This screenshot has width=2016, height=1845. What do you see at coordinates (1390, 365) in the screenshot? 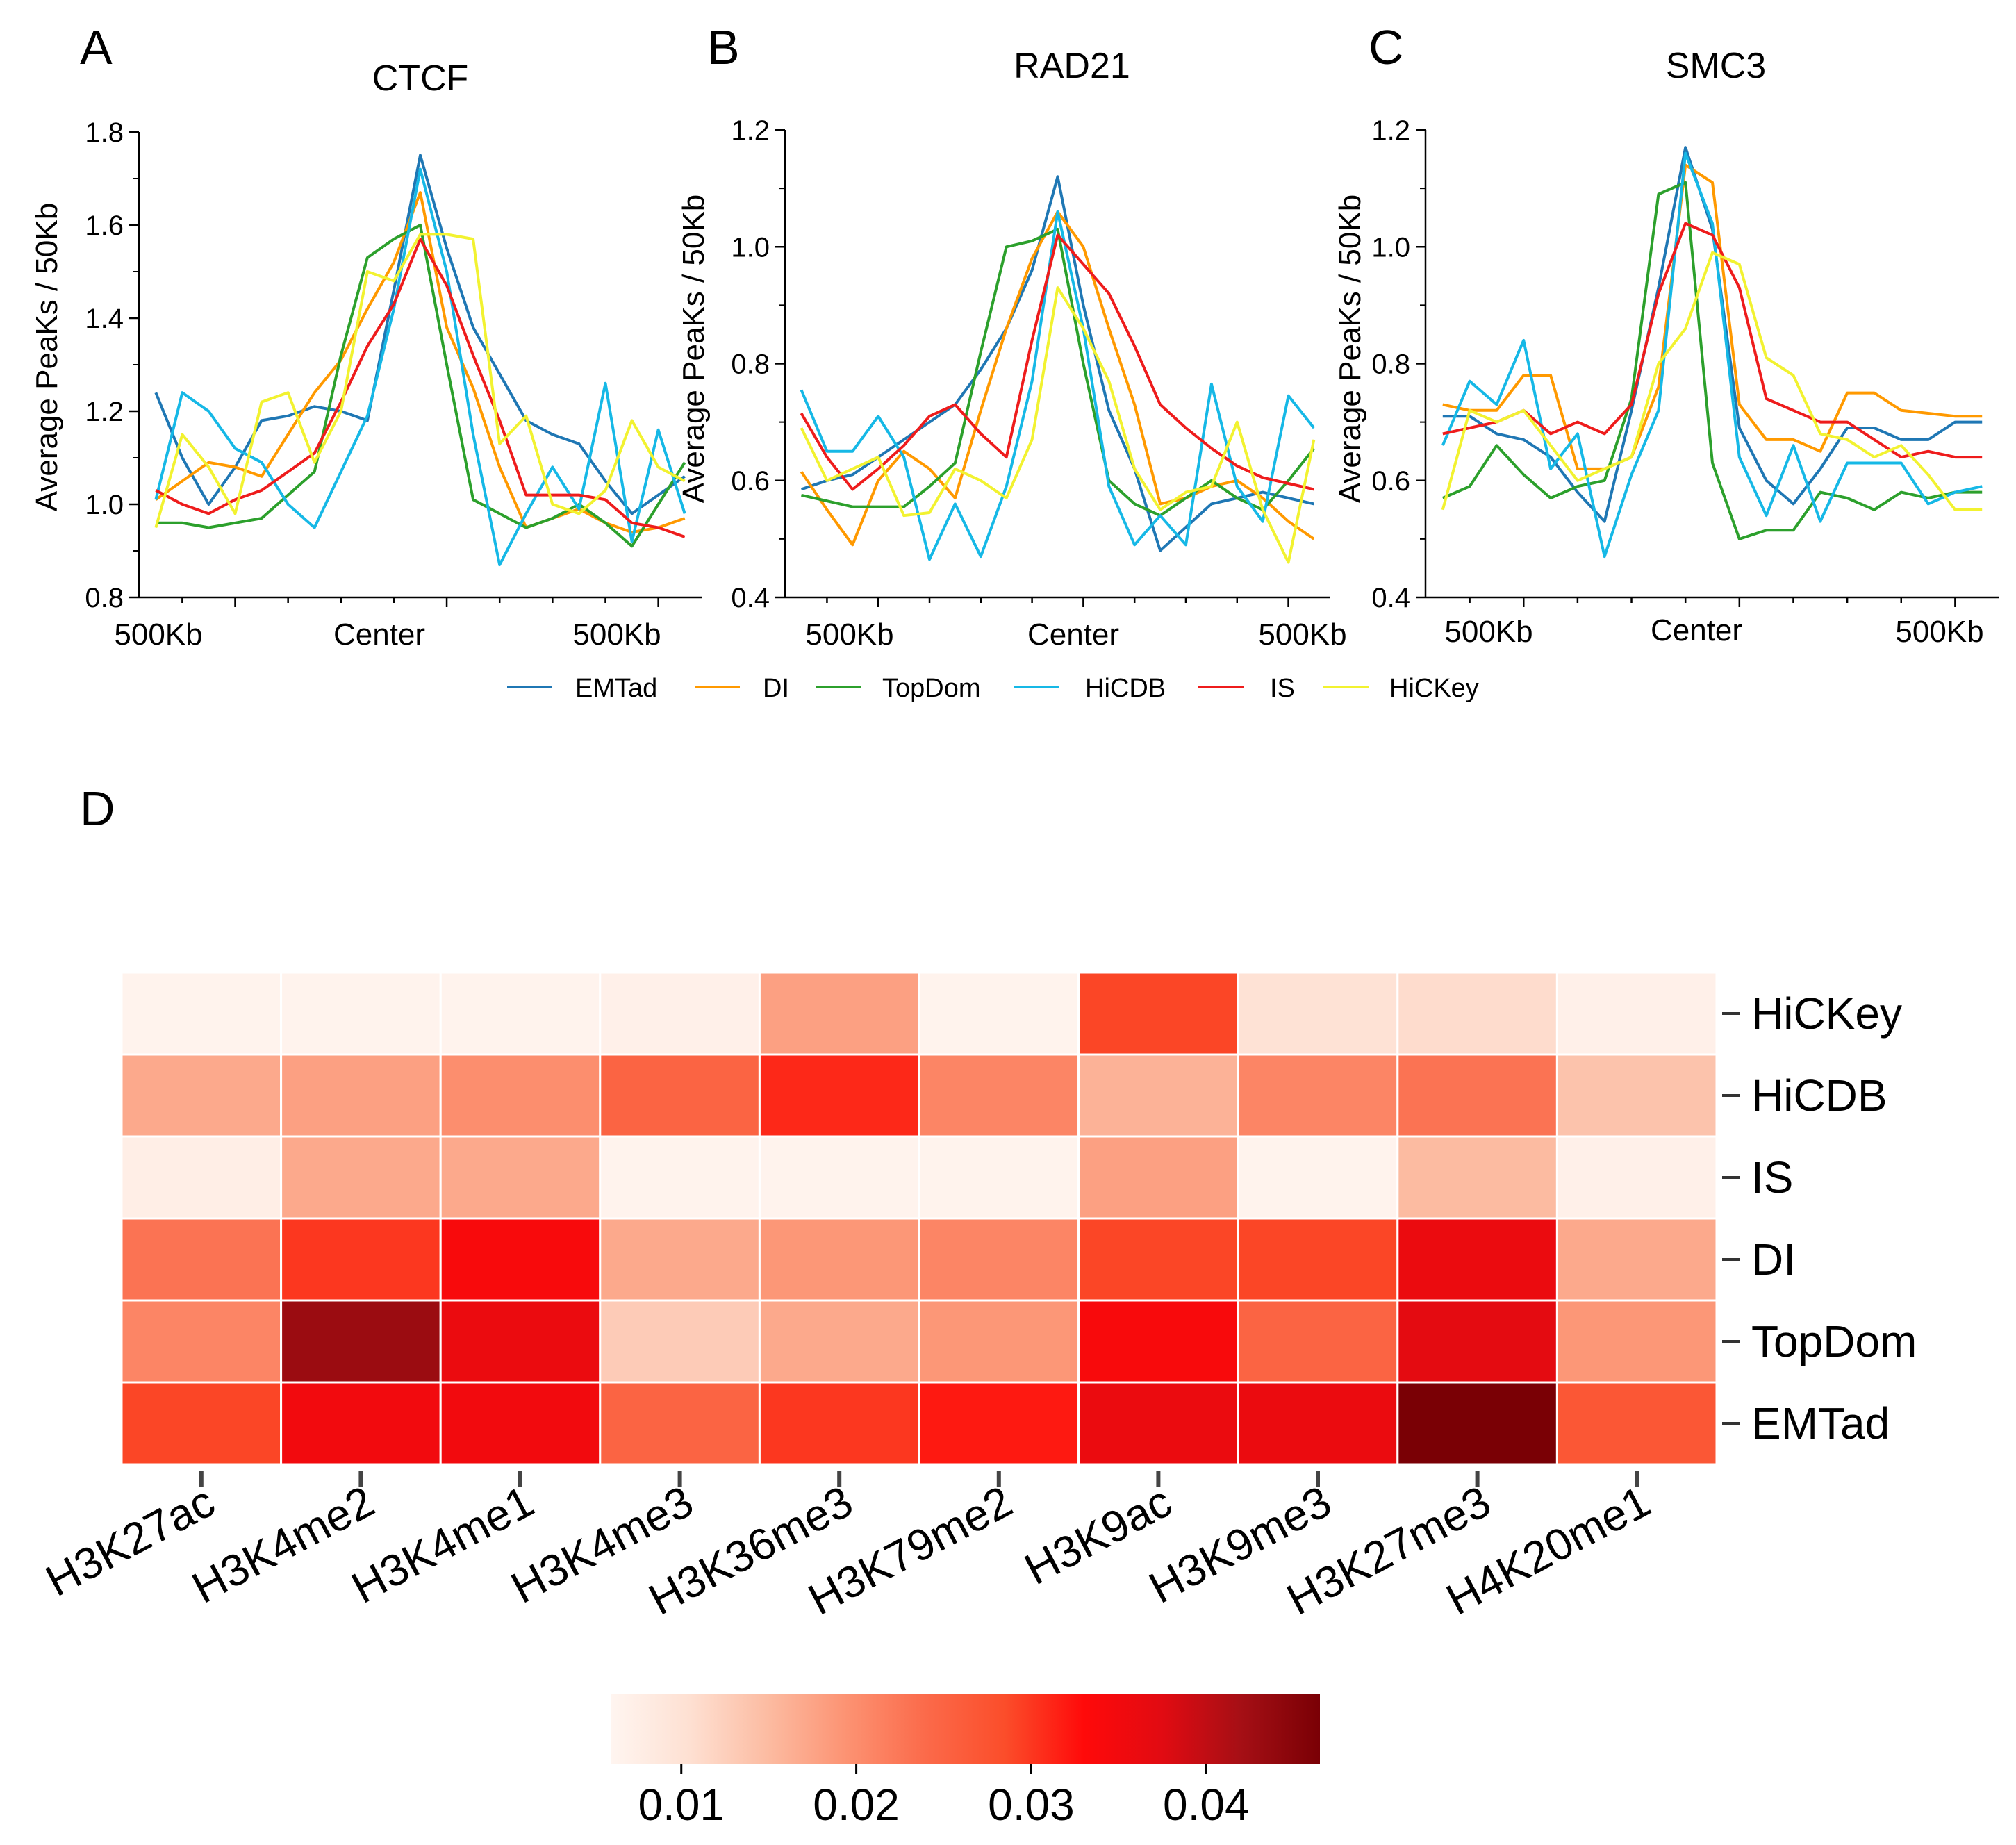
I see `chart-c-ytick-label: 0.8` at bounding box center [1390, 365].